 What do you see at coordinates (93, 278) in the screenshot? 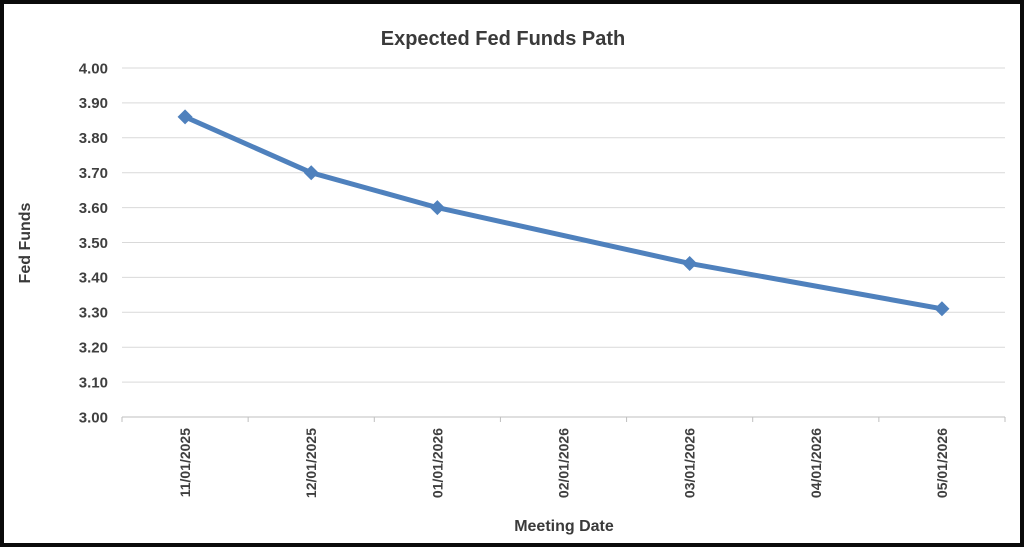
I see `y-tick-label: 3.40` at bounding box center [93, 278].